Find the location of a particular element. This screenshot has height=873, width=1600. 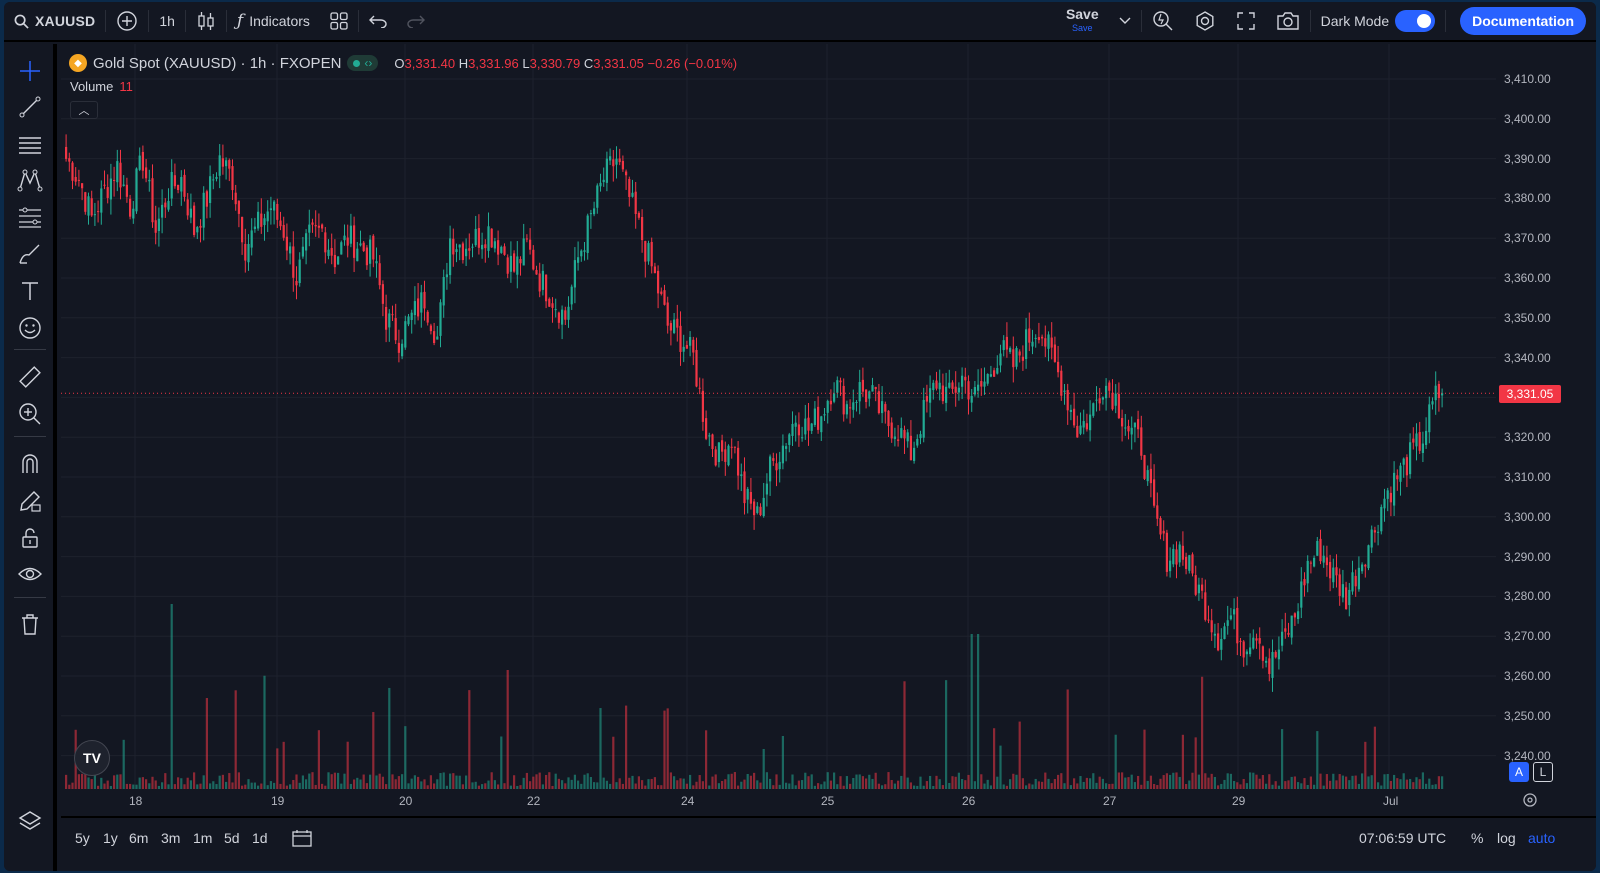

emoji-tool is located at coordinates (30, 328).